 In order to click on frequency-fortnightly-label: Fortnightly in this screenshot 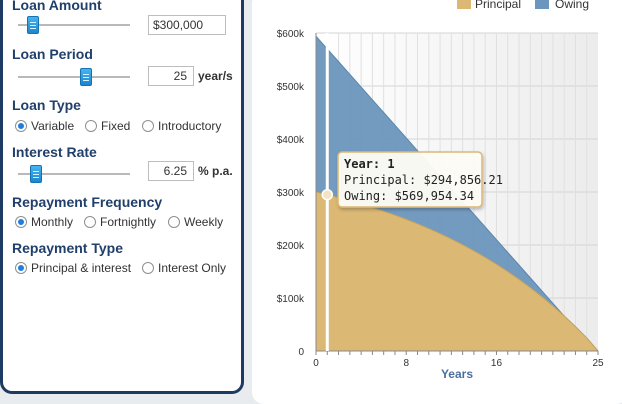, I will do `click(128, 222)`.